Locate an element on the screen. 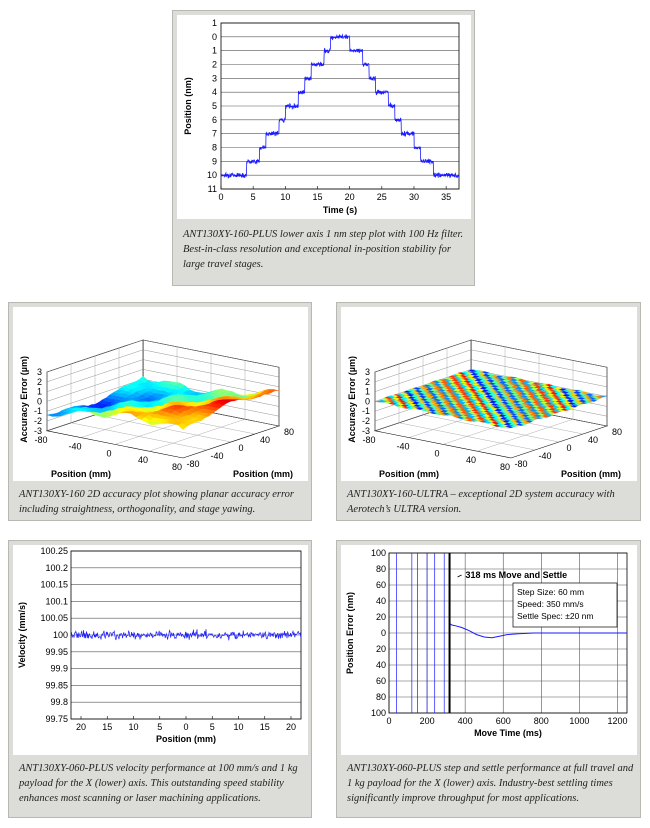  y-tick-label: 99.85 is located at coordinates (56, 685).